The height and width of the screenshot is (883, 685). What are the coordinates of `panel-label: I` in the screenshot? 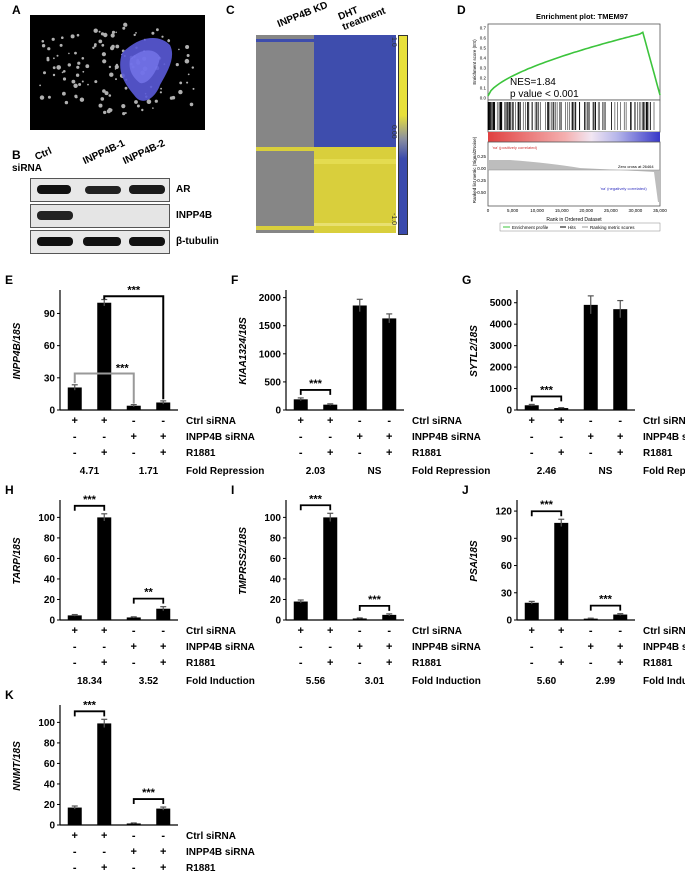 It's located at (232, 490).